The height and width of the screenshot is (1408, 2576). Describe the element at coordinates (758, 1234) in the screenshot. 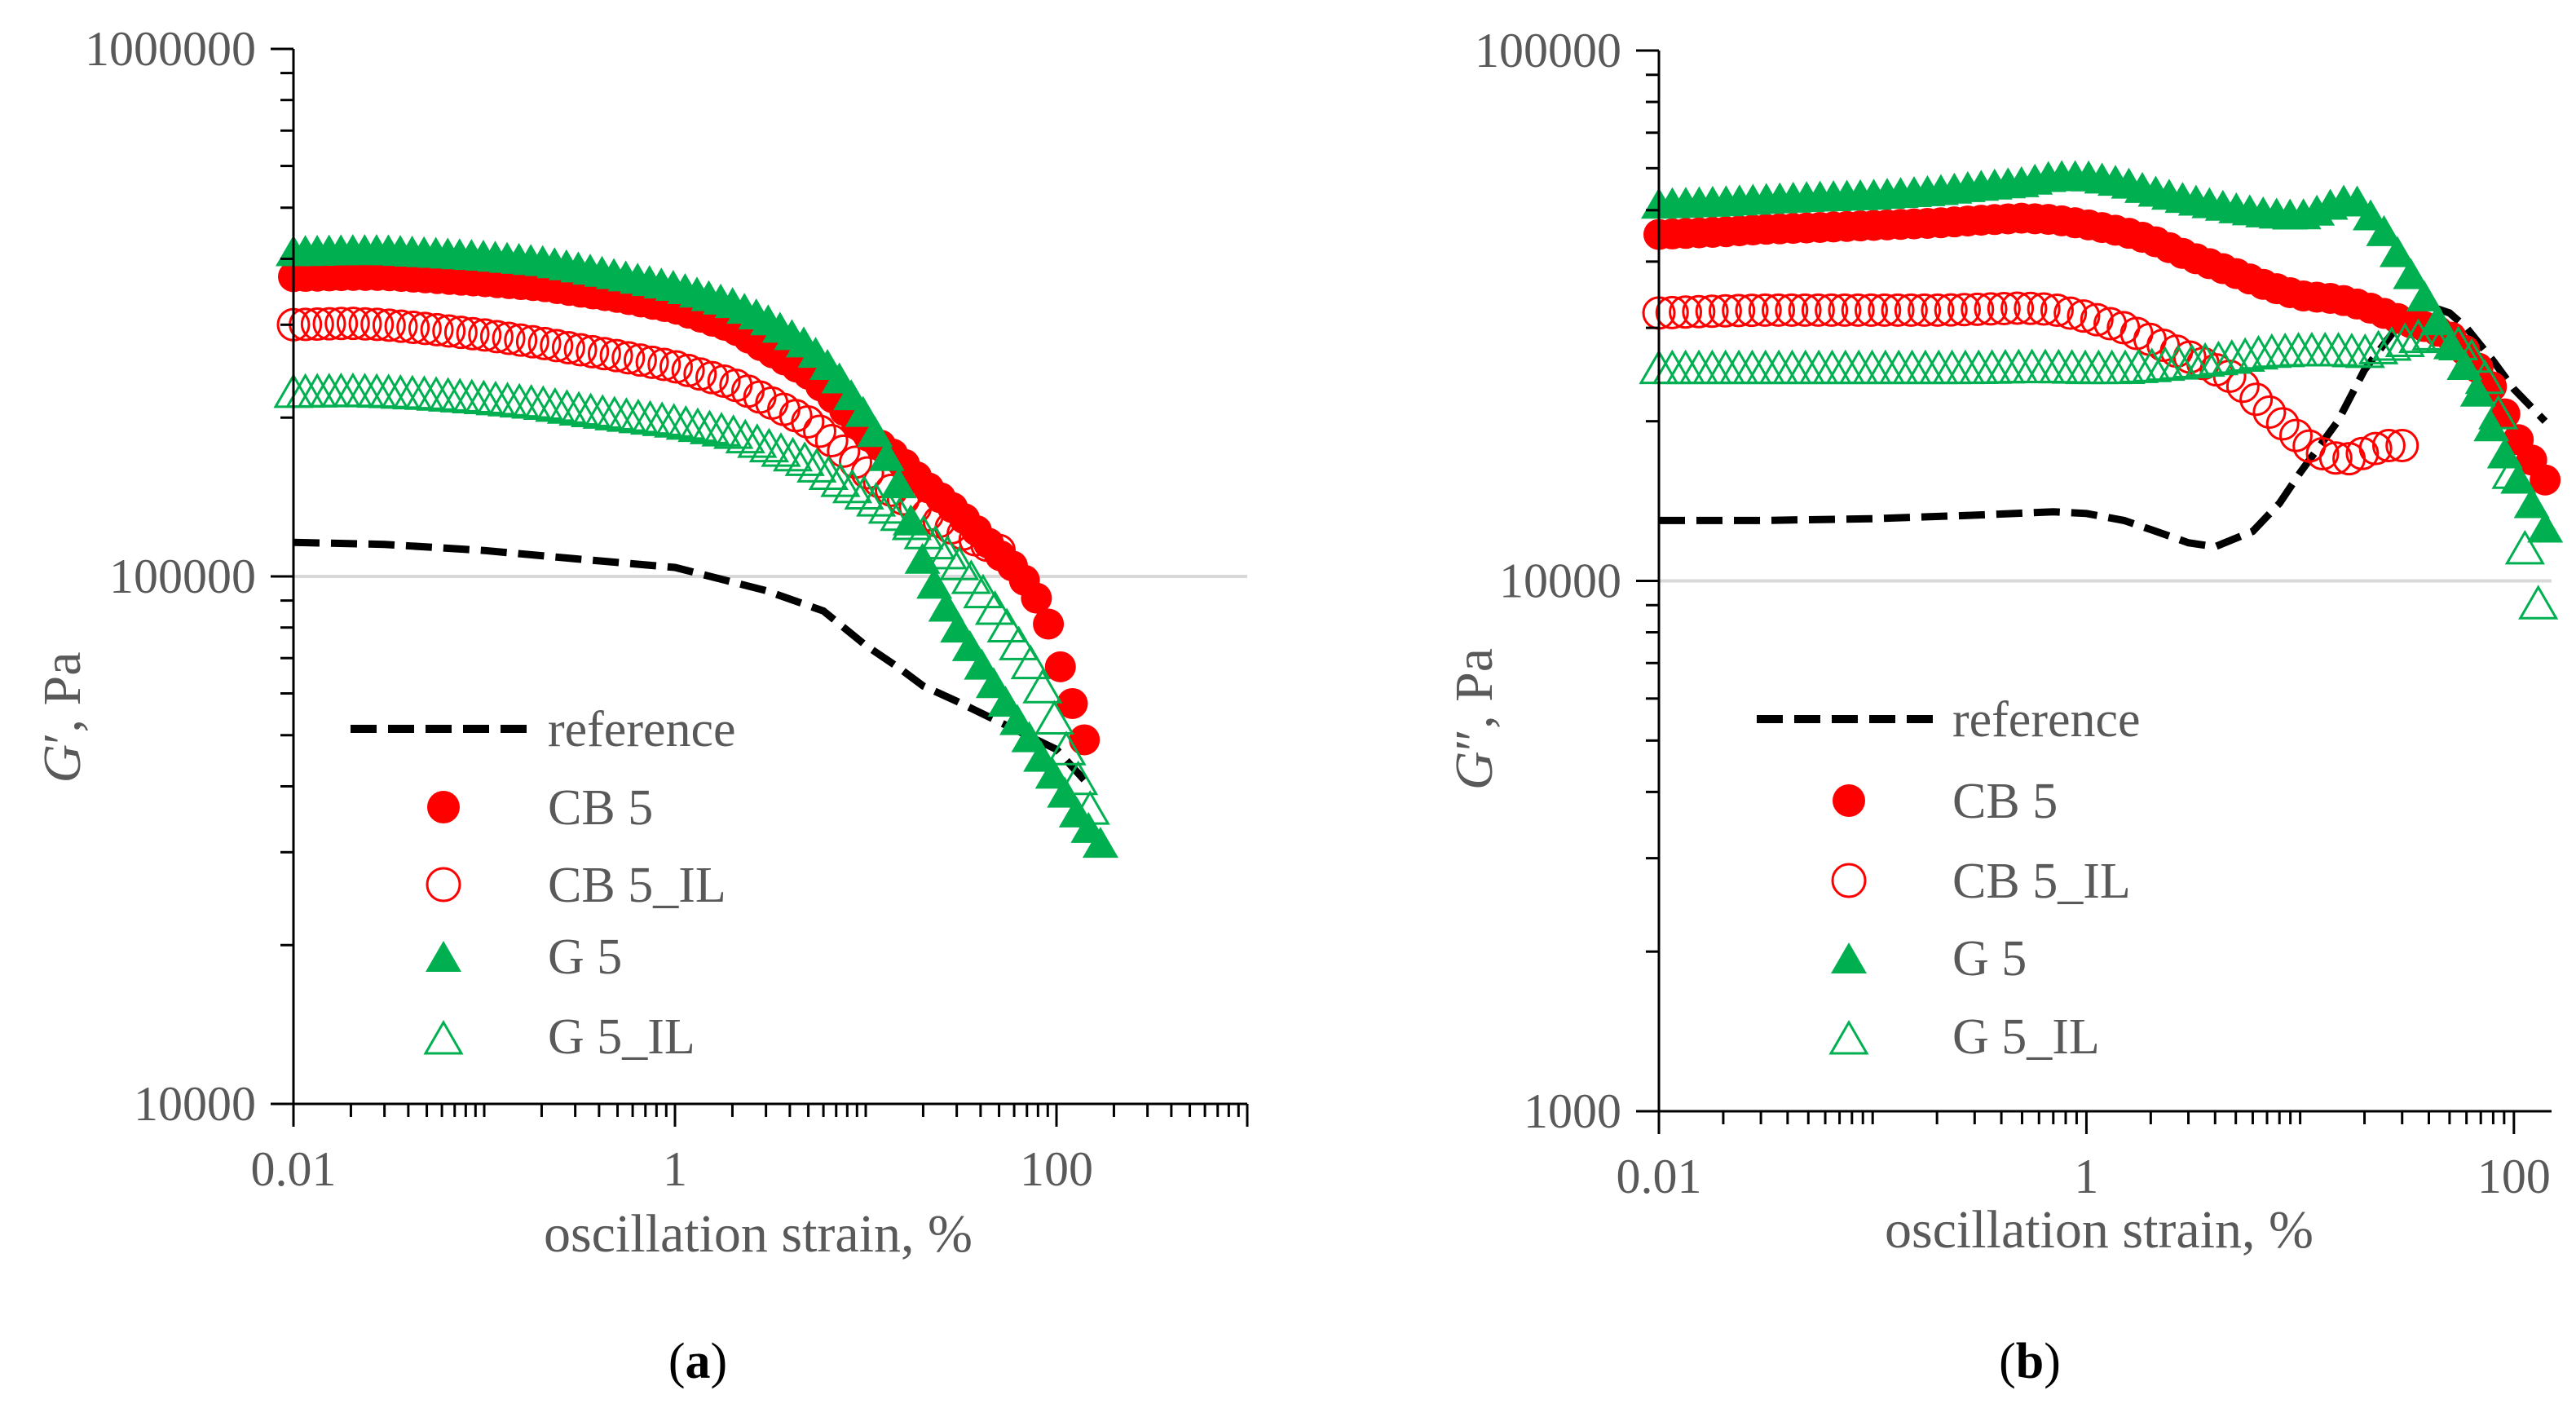

I see `x-axis-title: oscillation strain, %` at that location.